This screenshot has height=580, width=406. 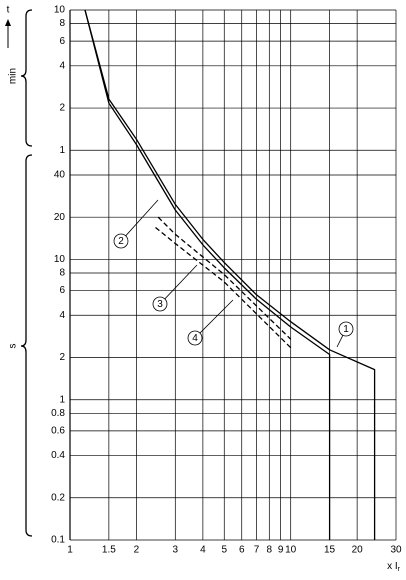 What do you see at coordinates (396, 550) in the screenshot?
I see `x-tick-label: 30` at bounding box center [396, 550].